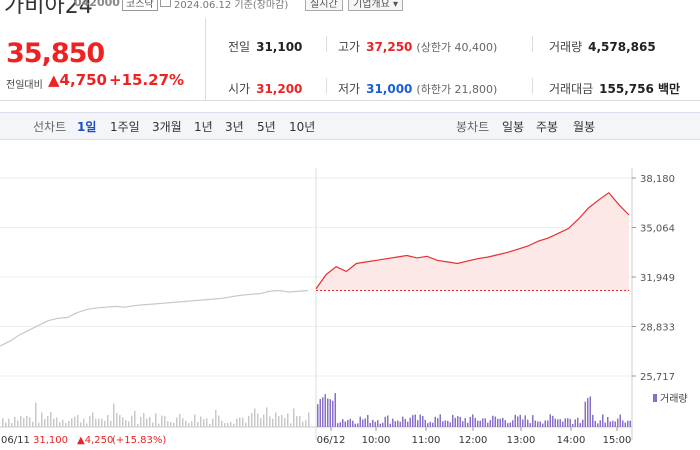 Image resolution: width=700 pixels, height=450 pixels. What do you see at coordinates (375, 5) in the screenshot?
I see `company-overview-button: 기업개요 ▾` at bounding box center [375, 5].